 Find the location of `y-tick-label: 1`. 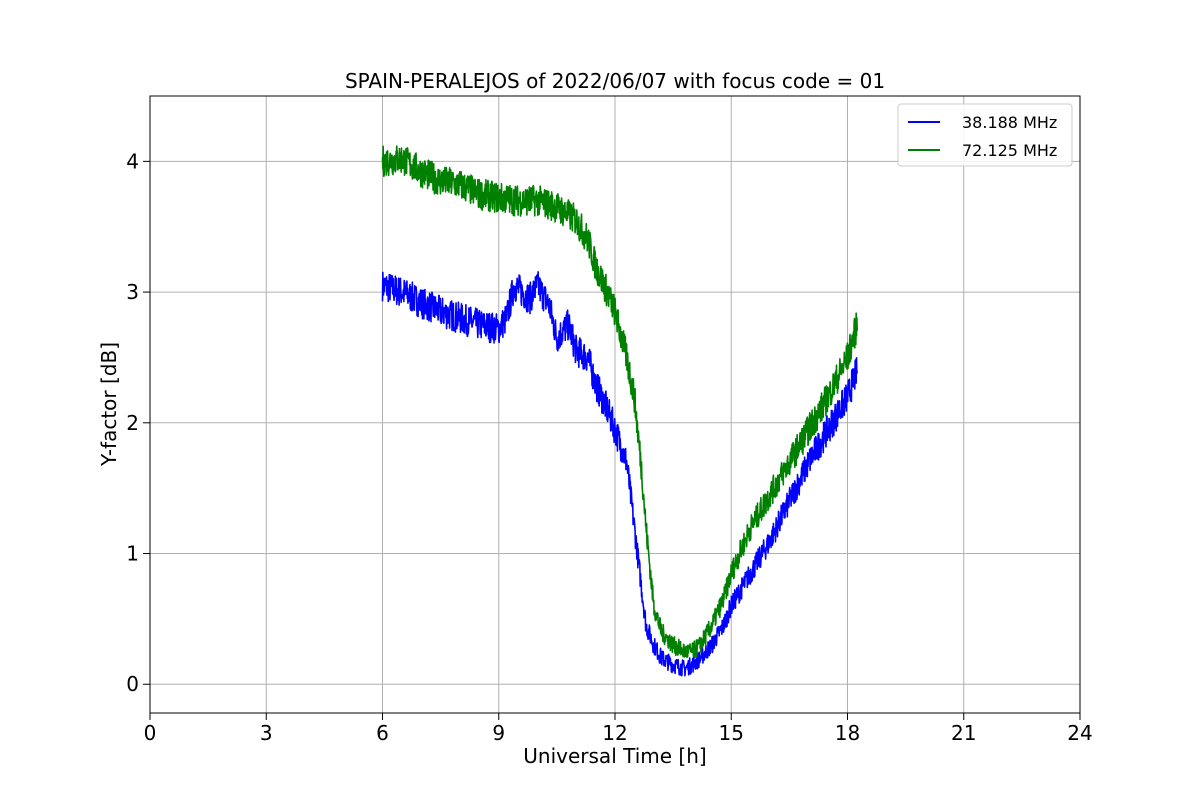

y-tick-label: 1 is located at coordinates (132, 554).